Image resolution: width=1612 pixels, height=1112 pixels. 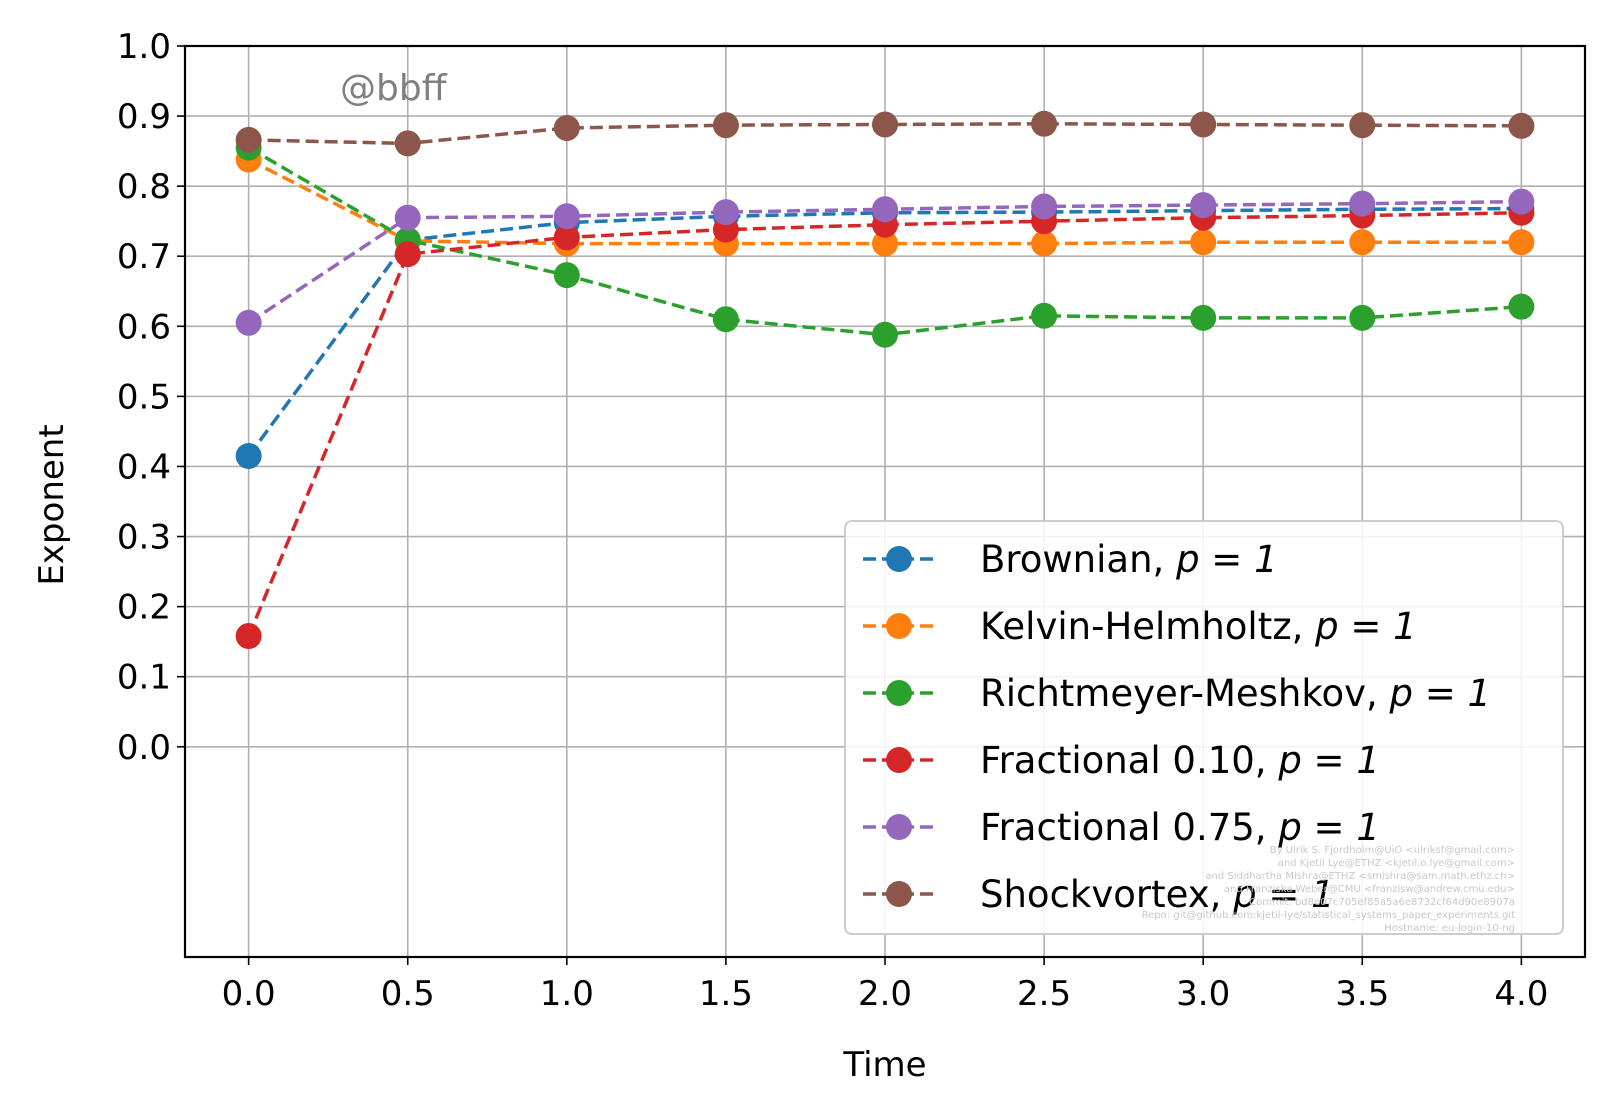 I want to click on metadata-line: Hostname: eu-login-10-ng, so click(x=1449, y=928).